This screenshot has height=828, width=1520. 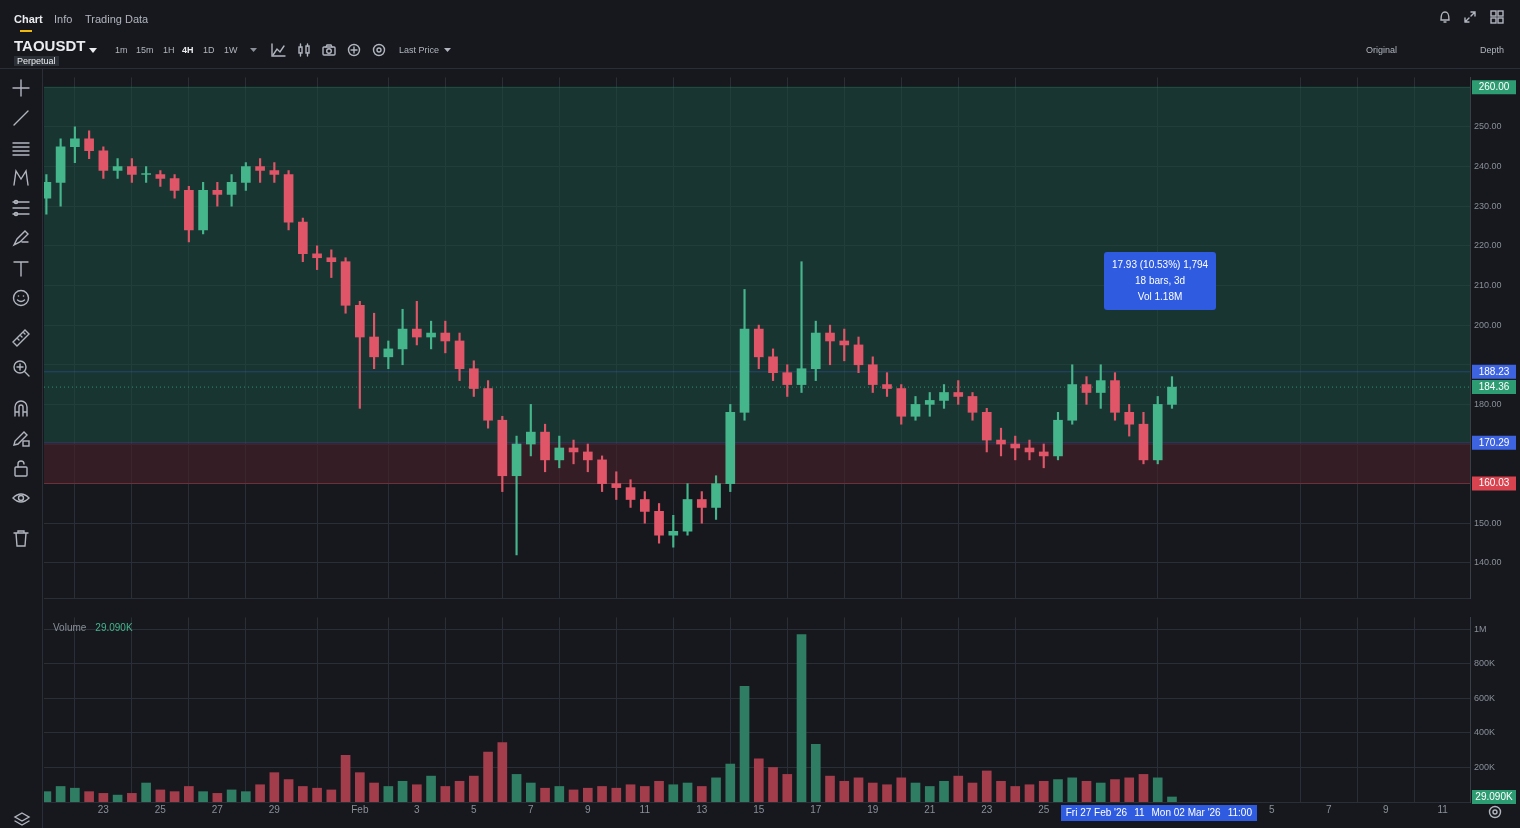 I want to click on ref-line-label: 184.36, so click(x=1494, y=386).